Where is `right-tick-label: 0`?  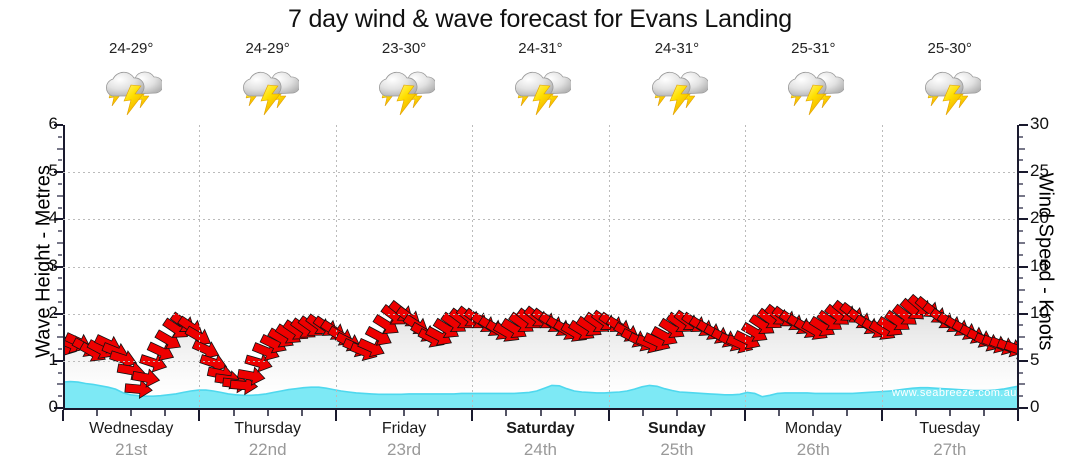
right-tick-label: 0 is located at coordinates (1035, 406).